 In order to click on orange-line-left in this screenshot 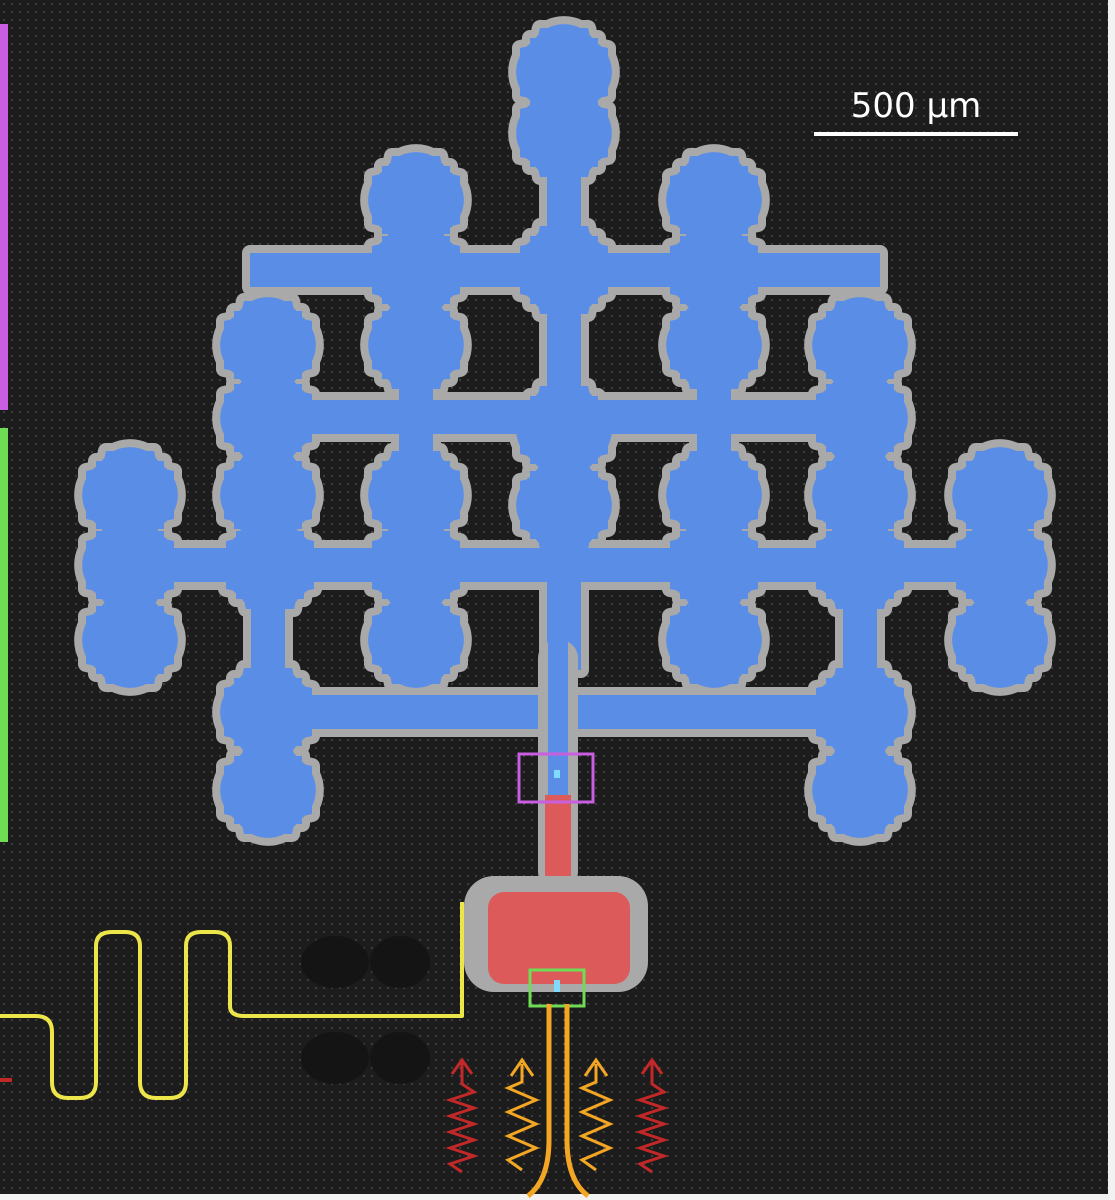, I will do `click(539, 1101)`.